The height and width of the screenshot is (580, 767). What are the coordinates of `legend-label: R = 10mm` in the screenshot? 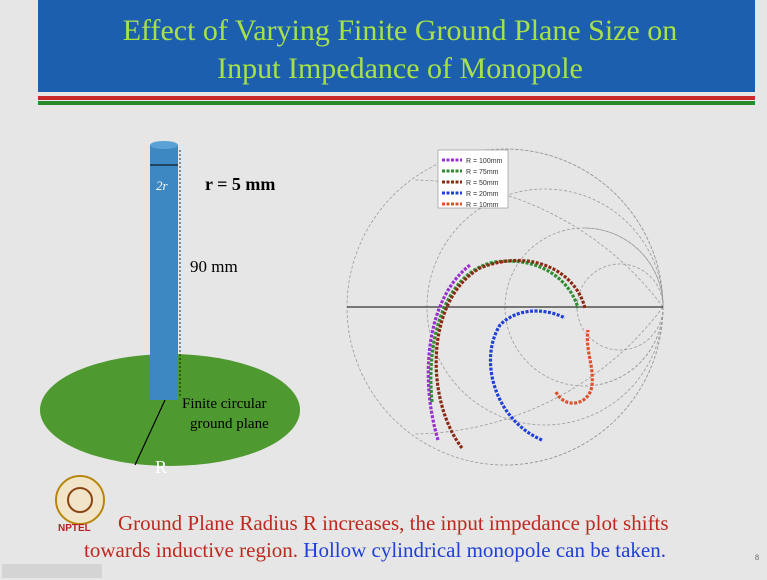 It's located at (482, 205).